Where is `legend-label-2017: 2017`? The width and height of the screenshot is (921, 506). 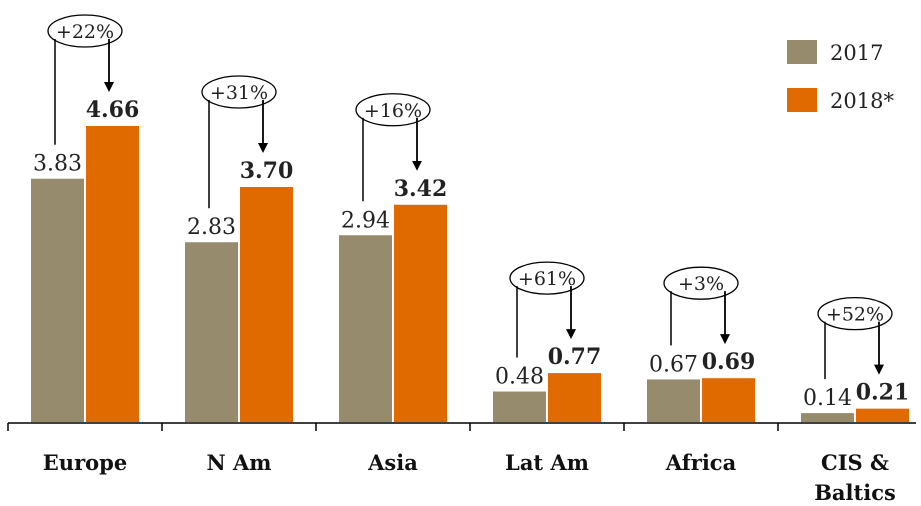
legend-label-2017: 2017 is located at coordinates (856, 53).